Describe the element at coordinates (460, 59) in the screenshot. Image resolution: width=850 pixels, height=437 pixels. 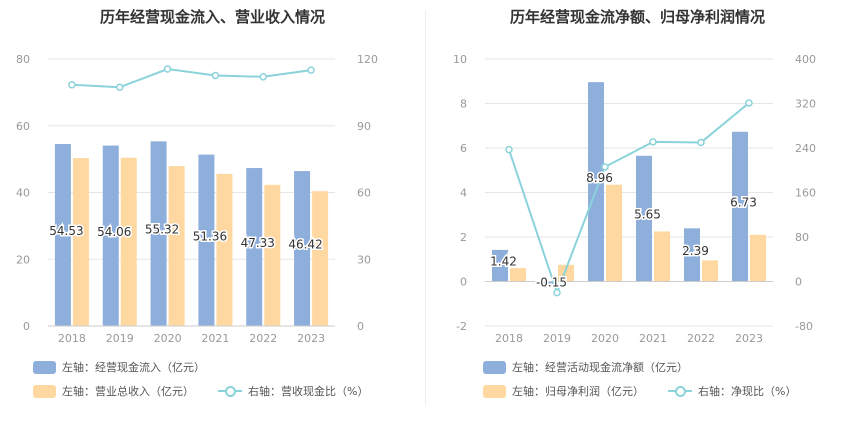
I see `y-left-tick-label: 10` at that location.